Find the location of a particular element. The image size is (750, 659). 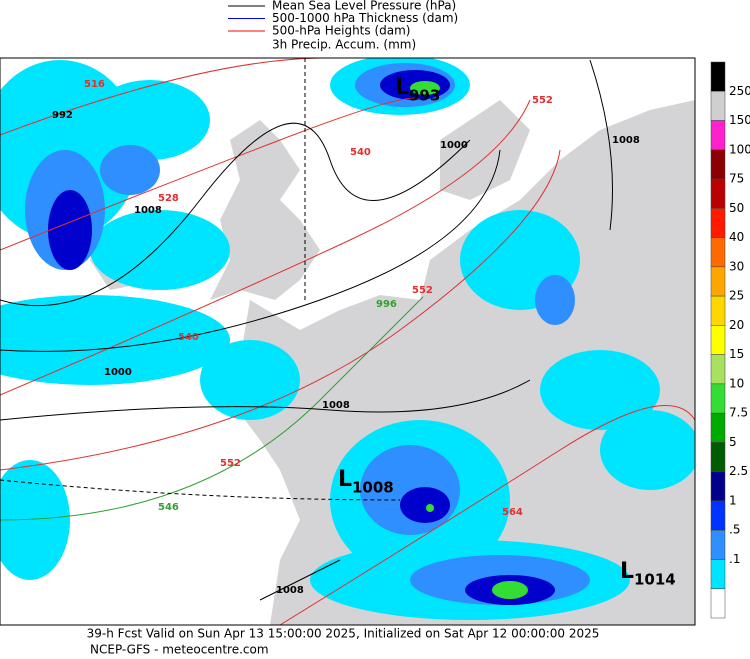

contour-label: 516 is located at coordinates (94, 84).